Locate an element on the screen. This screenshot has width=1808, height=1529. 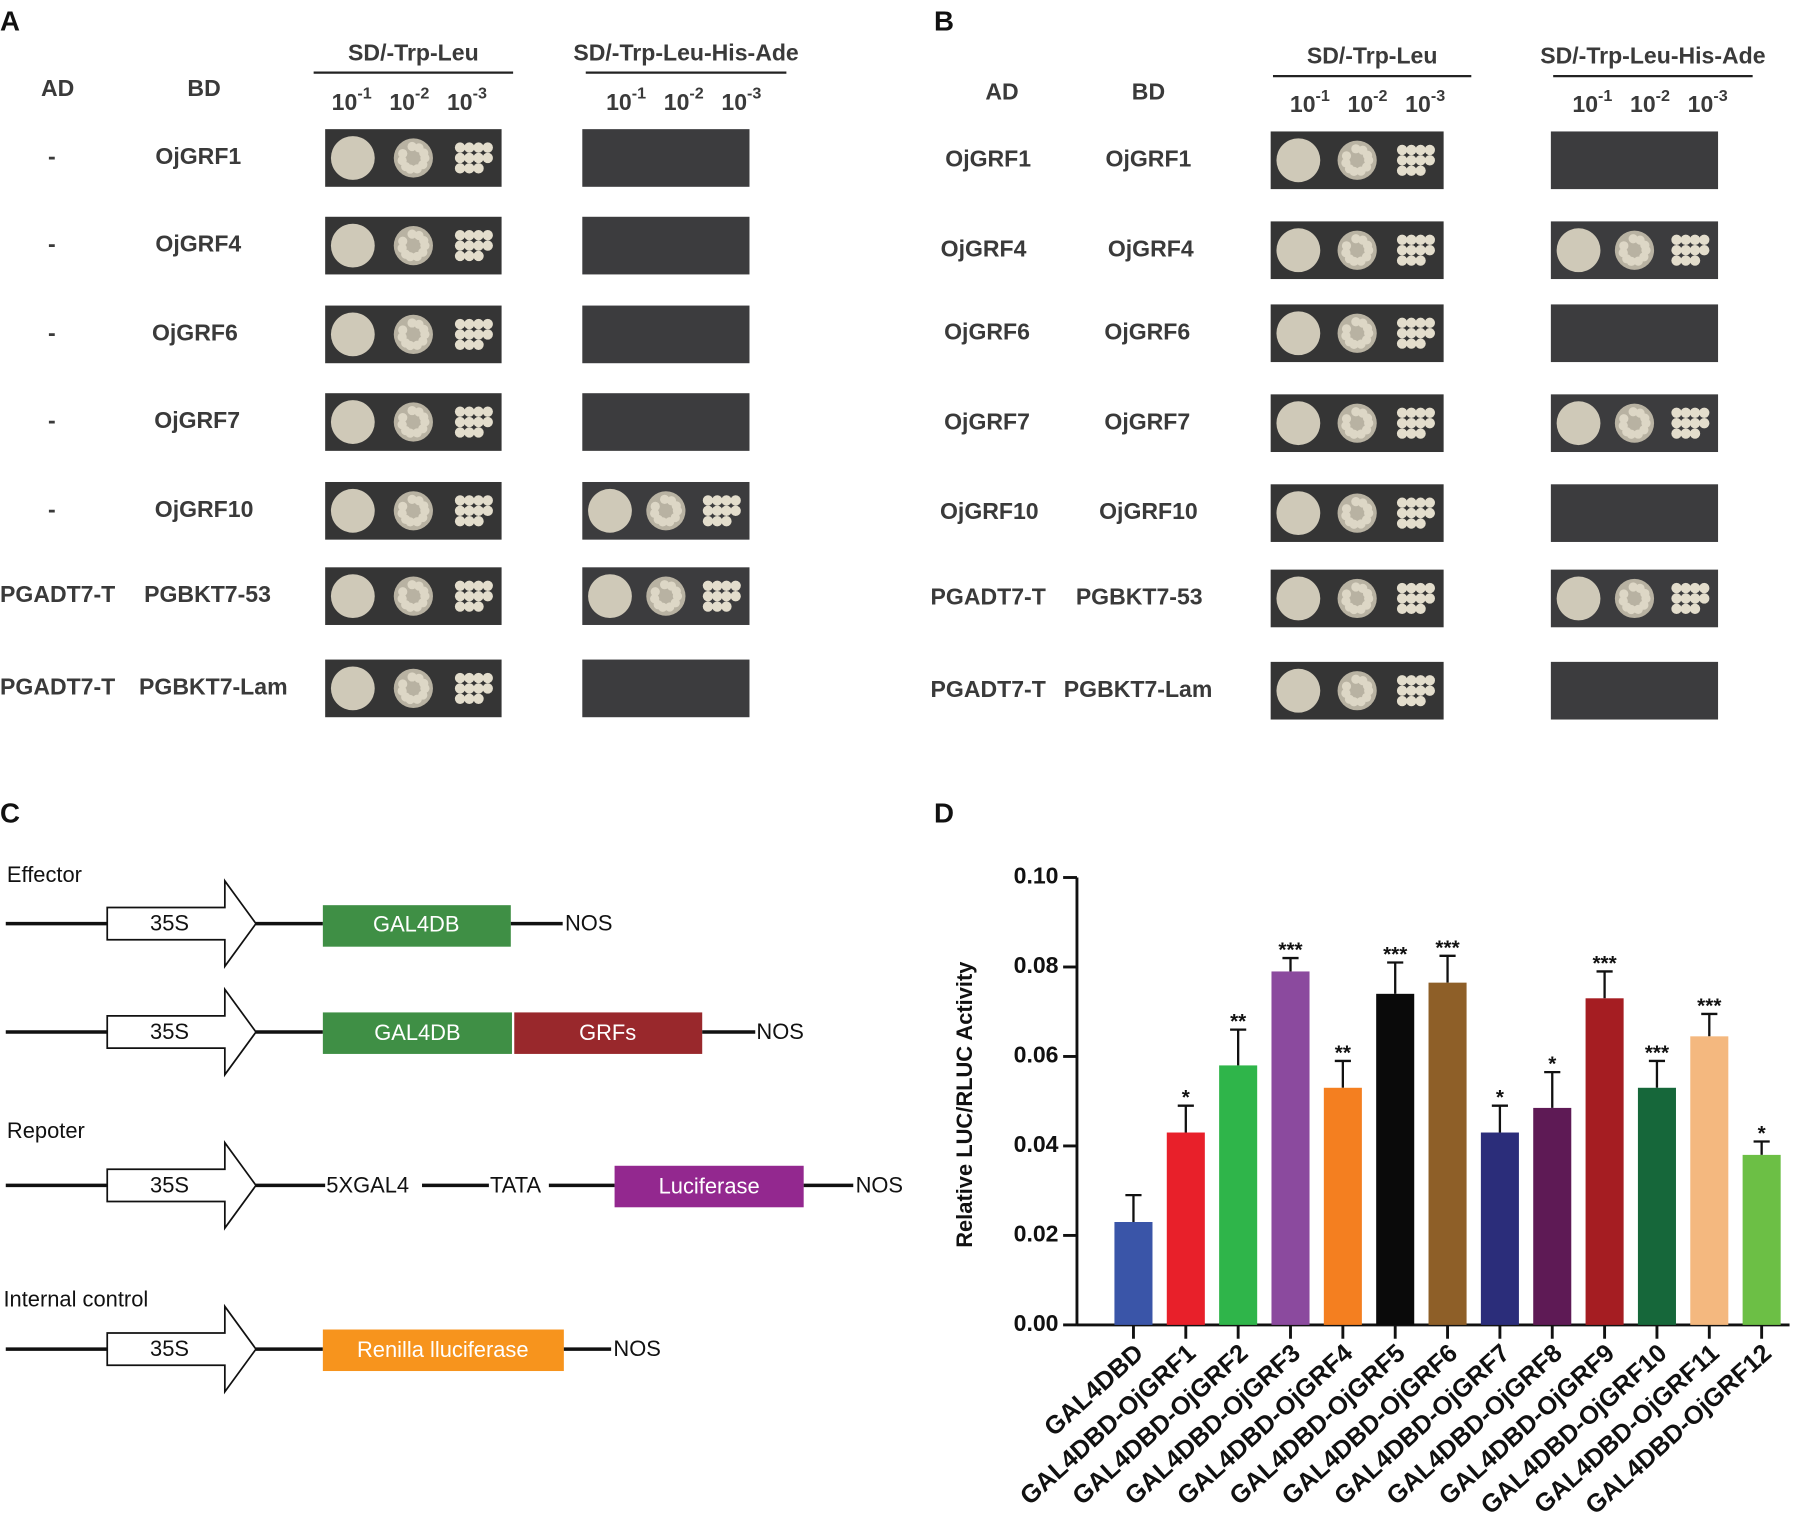
bd-construct: OjGRF10 is located at coordinates (204, 509).